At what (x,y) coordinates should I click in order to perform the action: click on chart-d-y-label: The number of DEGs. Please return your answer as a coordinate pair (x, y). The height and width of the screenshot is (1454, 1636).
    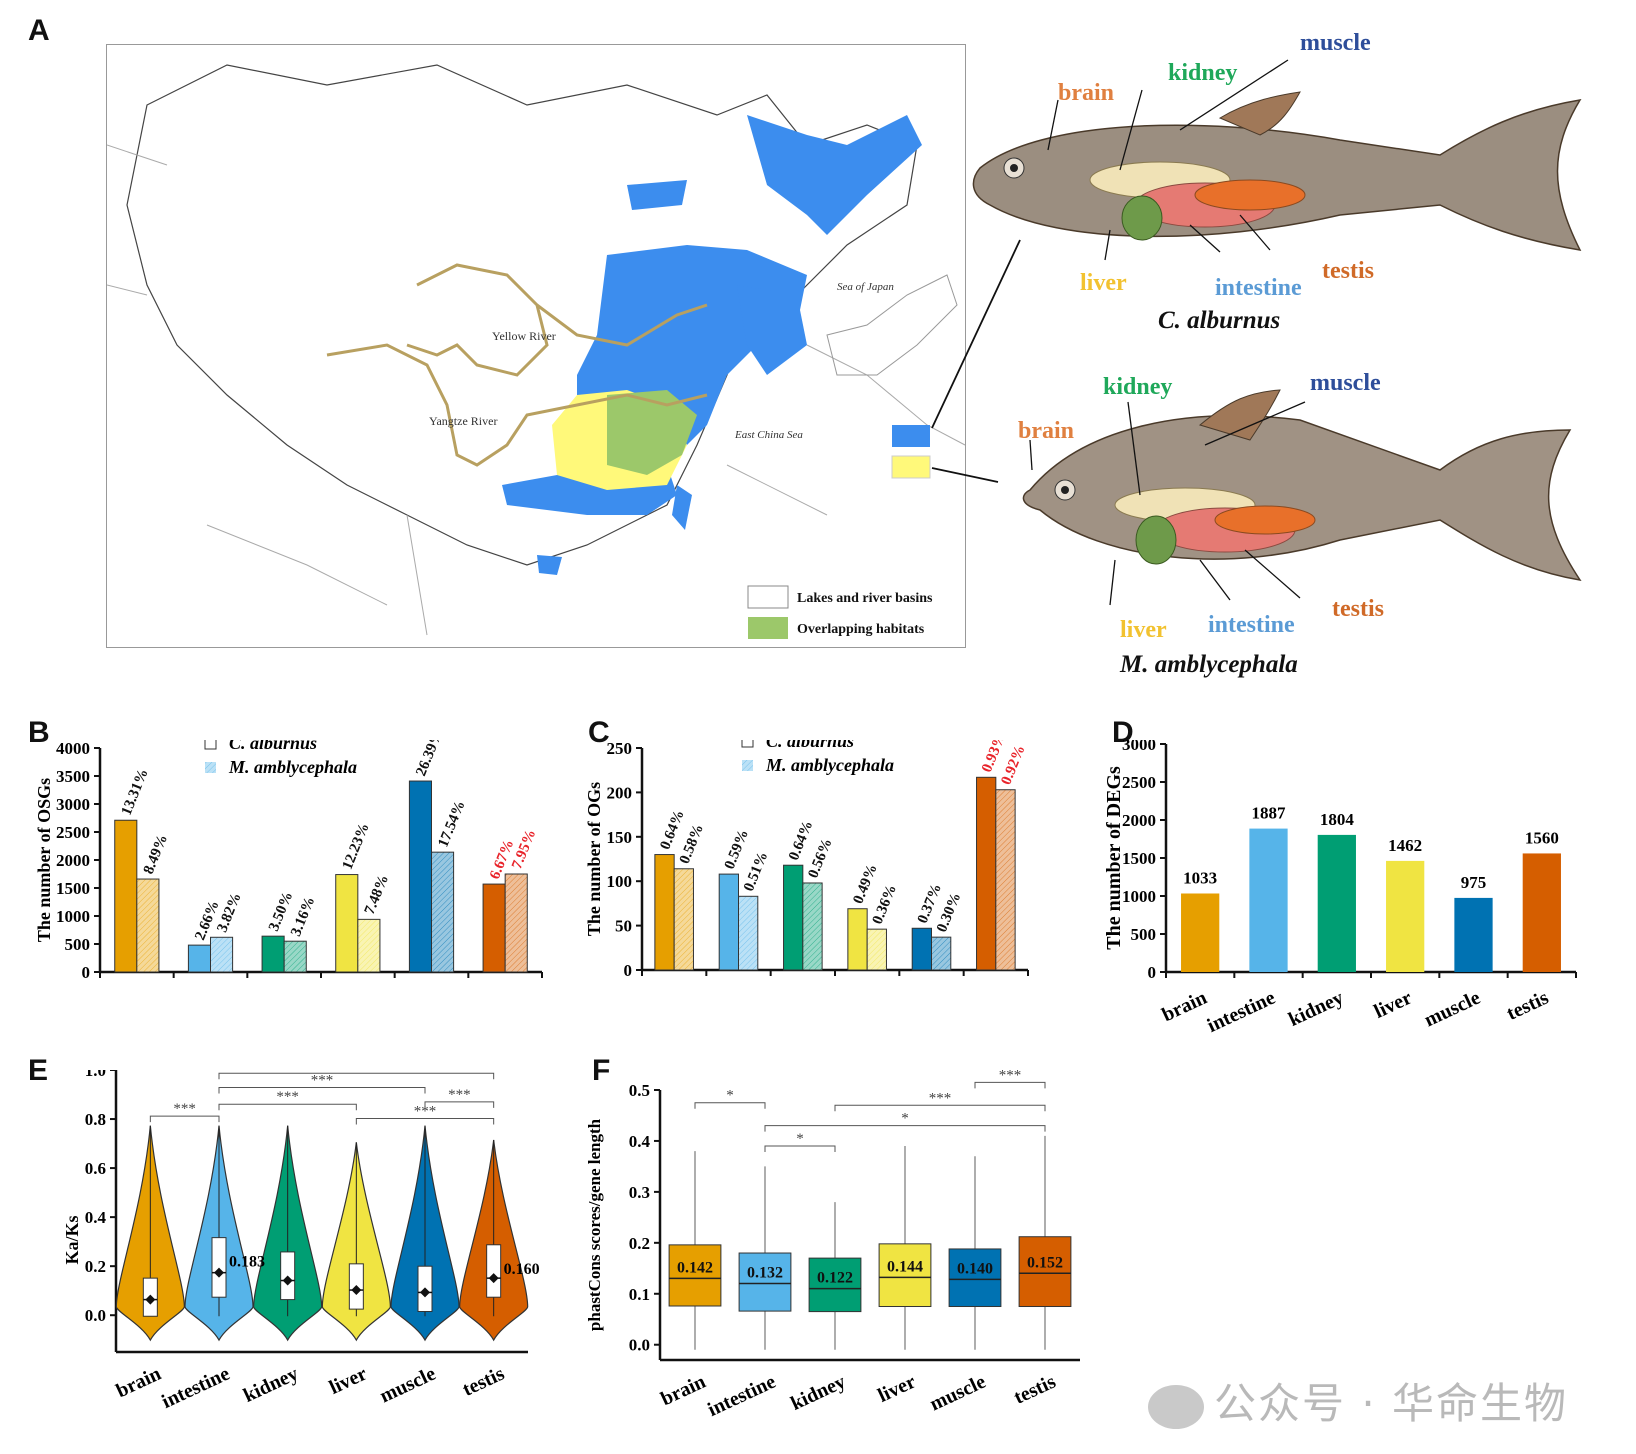
    Looking at the image, I should click on (1114, 858).